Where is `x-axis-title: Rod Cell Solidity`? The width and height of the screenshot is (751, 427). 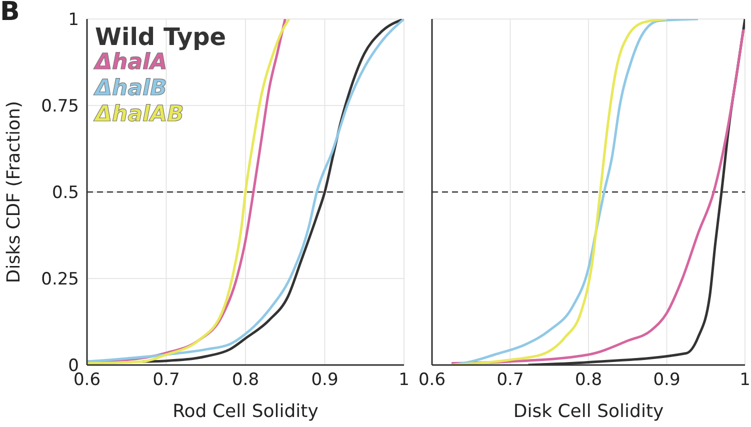
x-axis-title: Rod Cell Solidity is located at coordinates (245, 411).